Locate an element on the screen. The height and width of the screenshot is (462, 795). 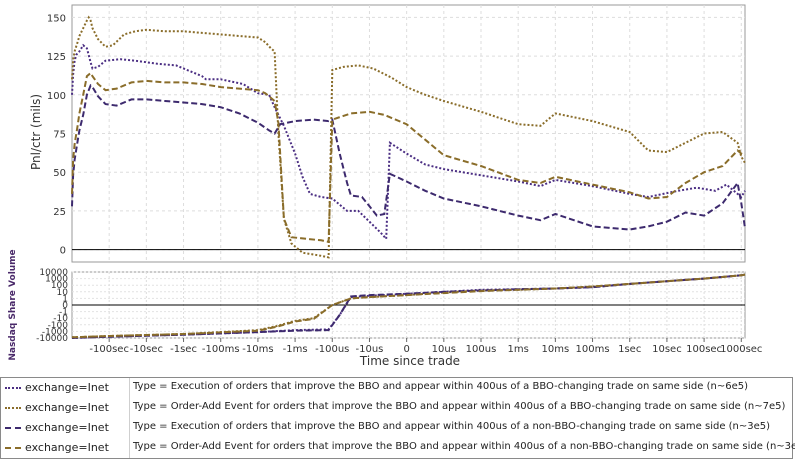
volume-tick-label: -1 is located at coordinates (63, 313).